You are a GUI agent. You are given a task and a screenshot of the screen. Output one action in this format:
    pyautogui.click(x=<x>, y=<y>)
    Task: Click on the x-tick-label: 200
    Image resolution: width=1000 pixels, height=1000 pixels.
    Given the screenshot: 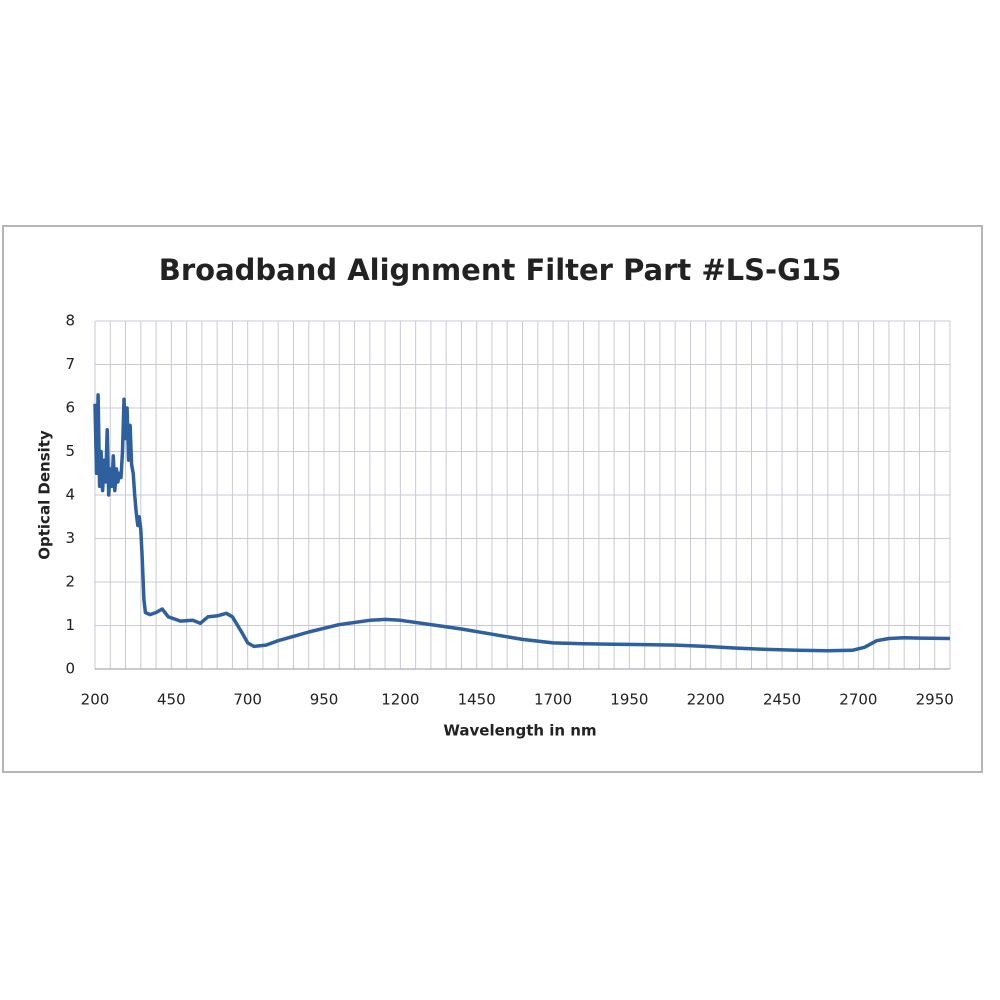 What is the action you would take?
    pyautogui.click(x=95, y=700)
    